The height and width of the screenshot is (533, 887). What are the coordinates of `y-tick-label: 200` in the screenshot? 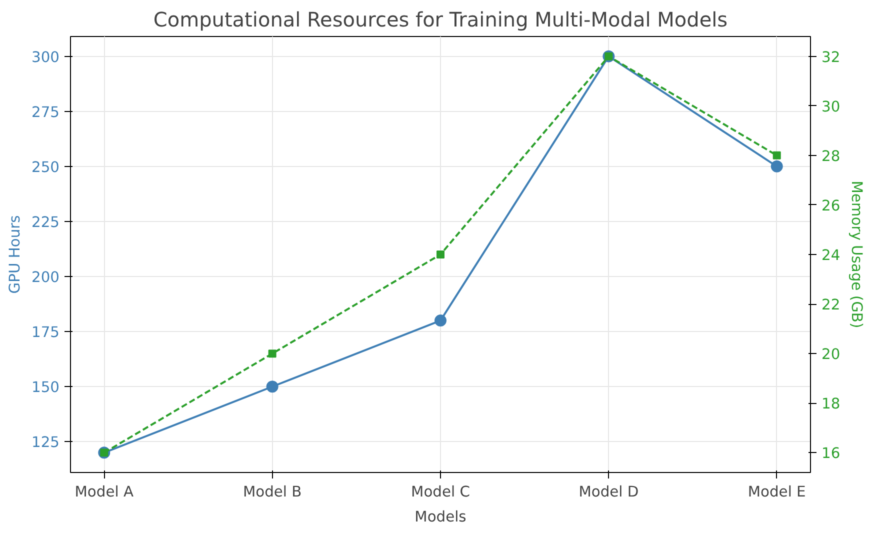 It's located at (46, 277).